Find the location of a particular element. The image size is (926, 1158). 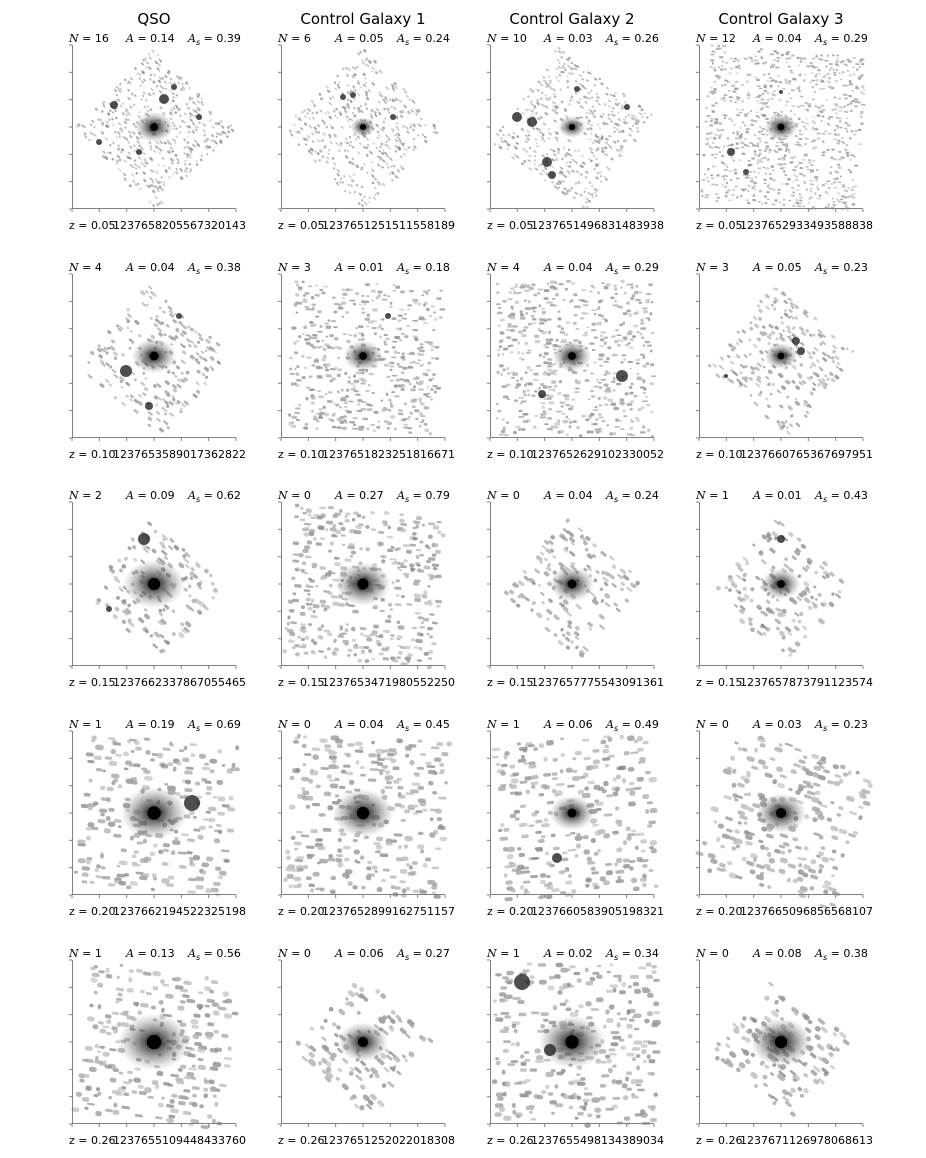

object-id: 1237662337867055465 is located at coordinates (179, 682).